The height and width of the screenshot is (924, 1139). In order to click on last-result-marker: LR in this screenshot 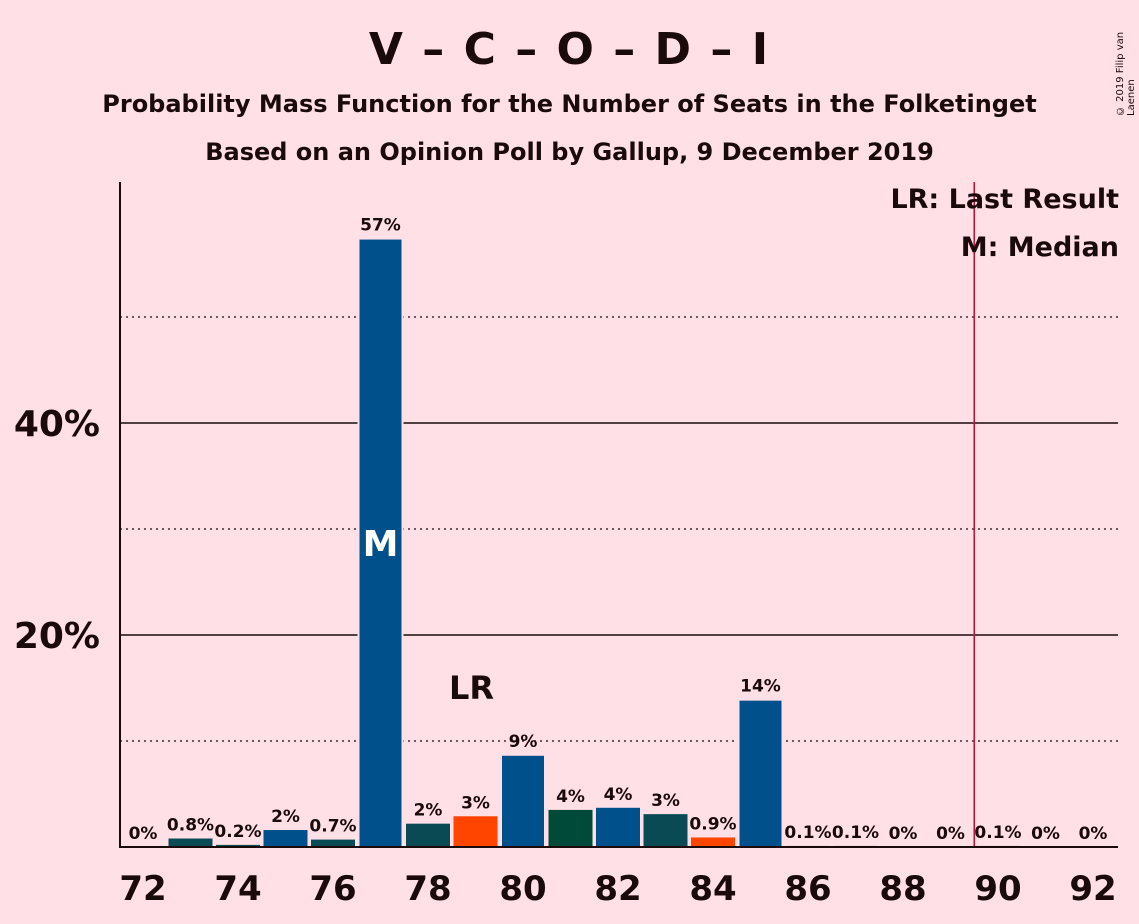, I will do `click(471, 688)`.